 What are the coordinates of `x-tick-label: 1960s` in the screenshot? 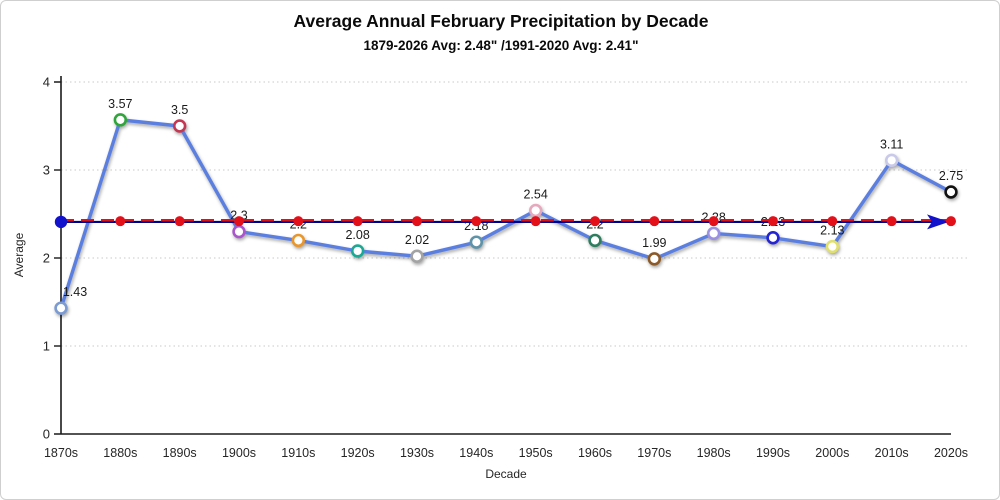 It's located at (595, 453).